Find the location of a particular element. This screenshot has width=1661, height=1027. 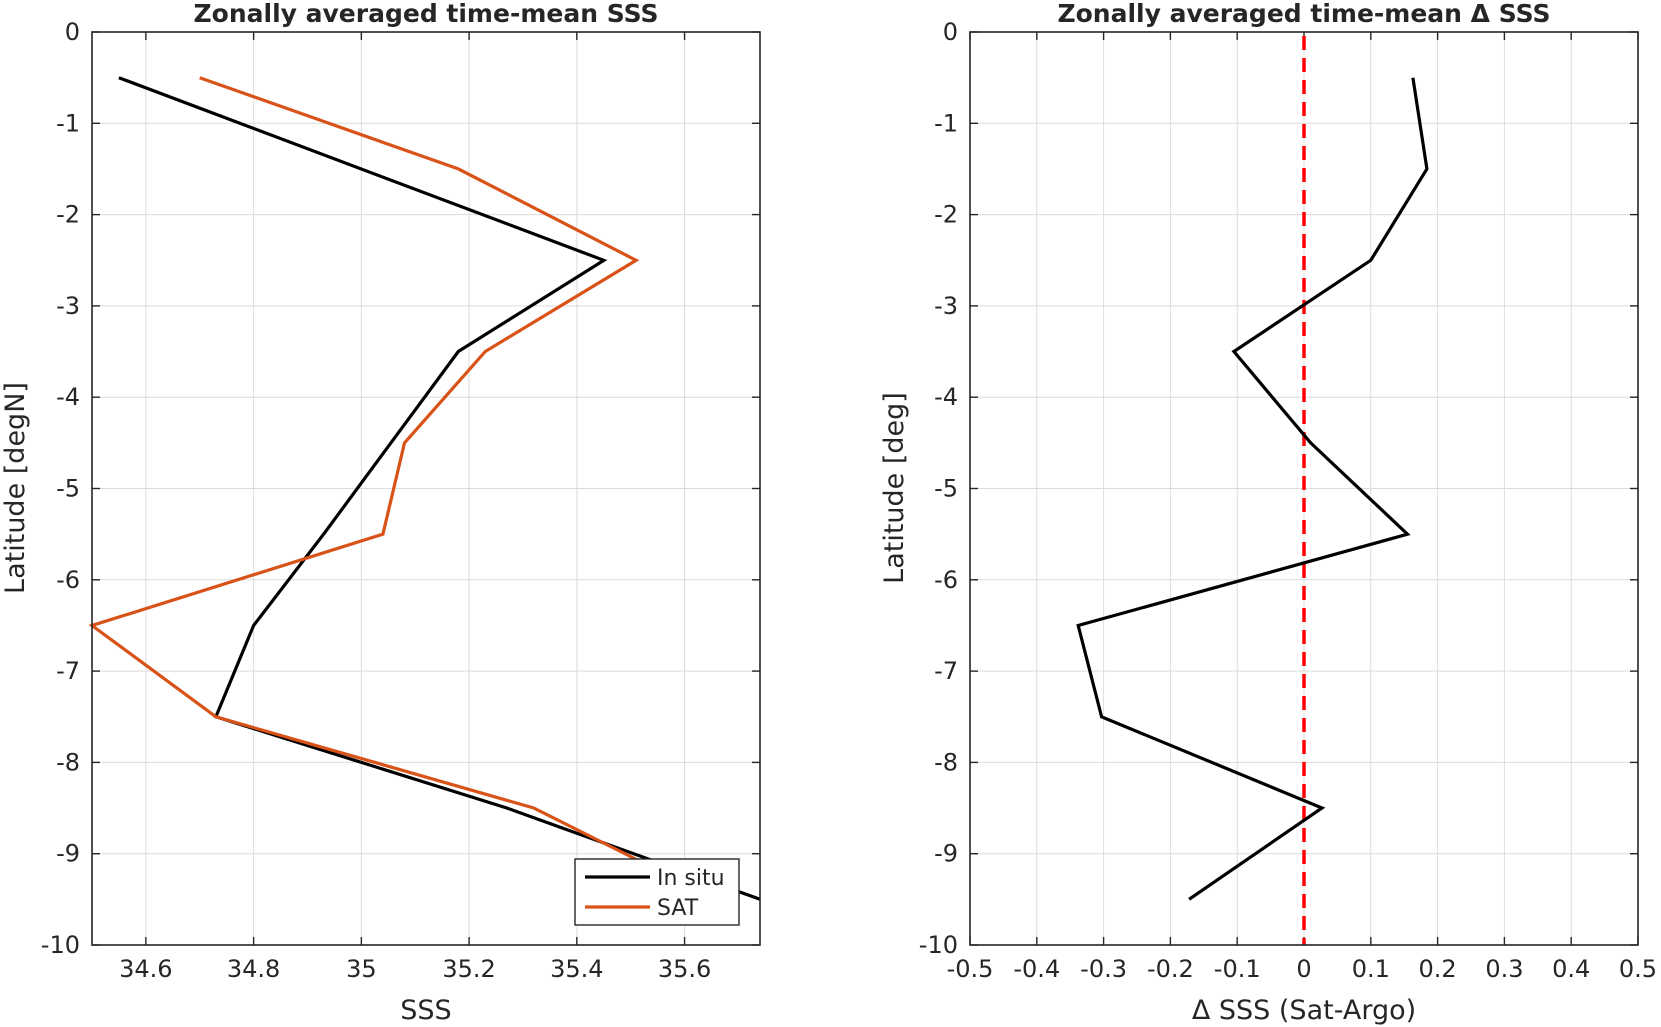

x-tick-label: 0 is located at coordinates (1303, 969).